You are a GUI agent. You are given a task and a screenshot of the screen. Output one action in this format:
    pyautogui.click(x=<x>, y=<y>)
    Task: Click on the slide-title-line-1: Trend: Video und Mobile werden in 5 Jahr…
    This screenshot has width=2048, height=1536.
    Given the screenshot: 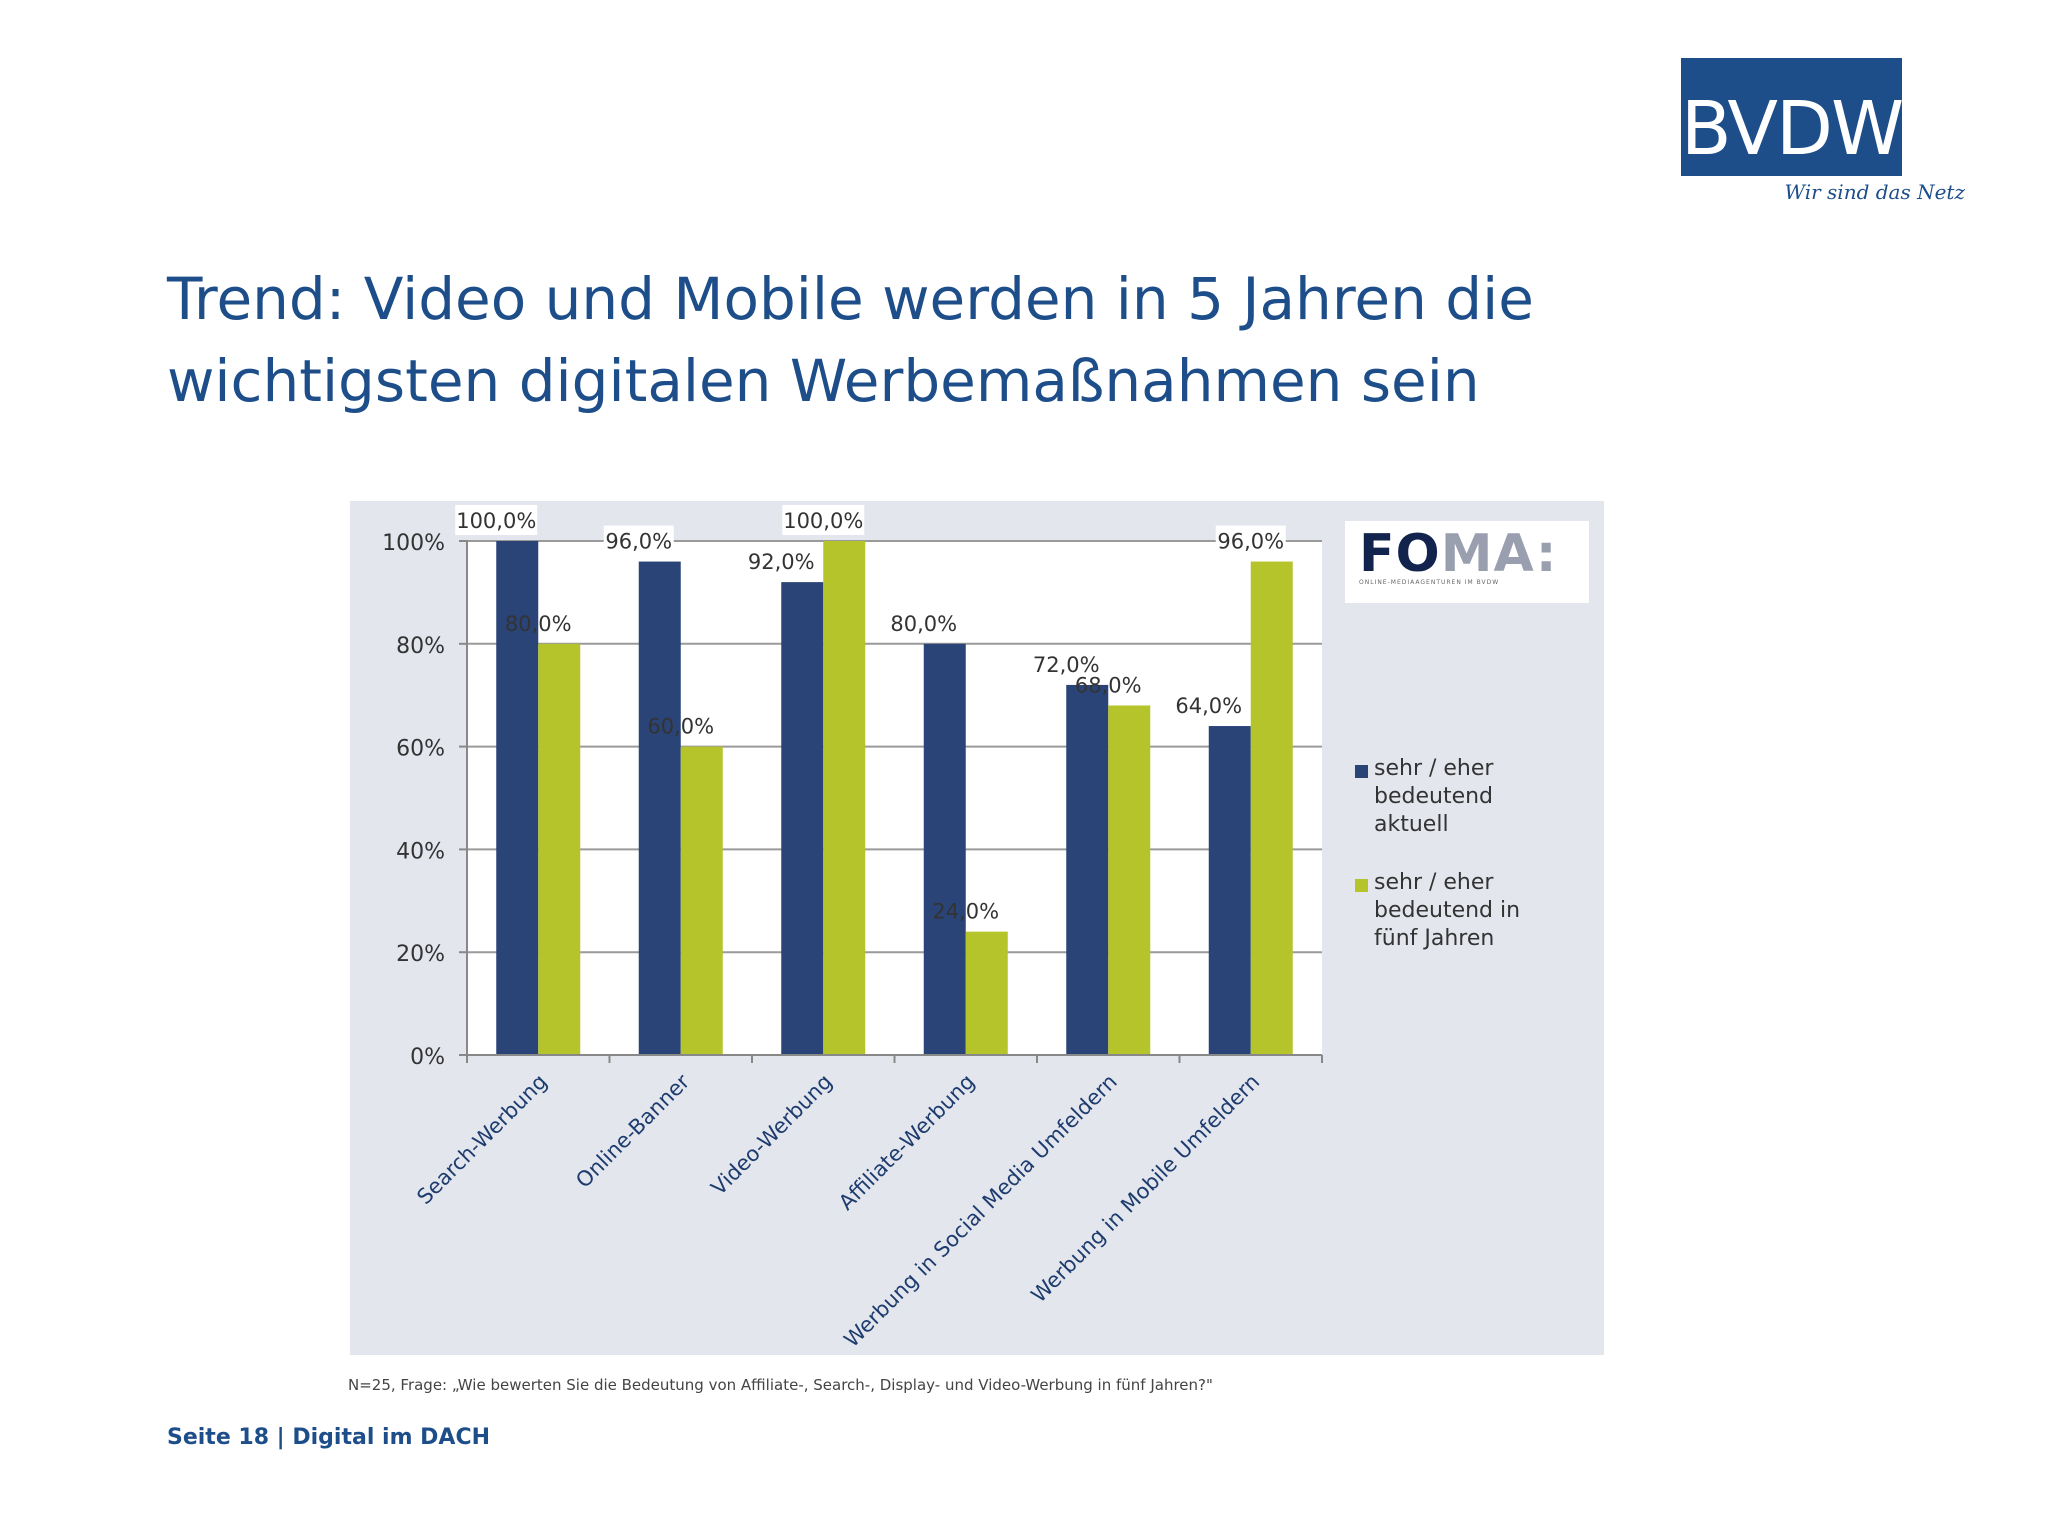 What is the action you would take?
    pyautogui.click(x=850, y=299)
    